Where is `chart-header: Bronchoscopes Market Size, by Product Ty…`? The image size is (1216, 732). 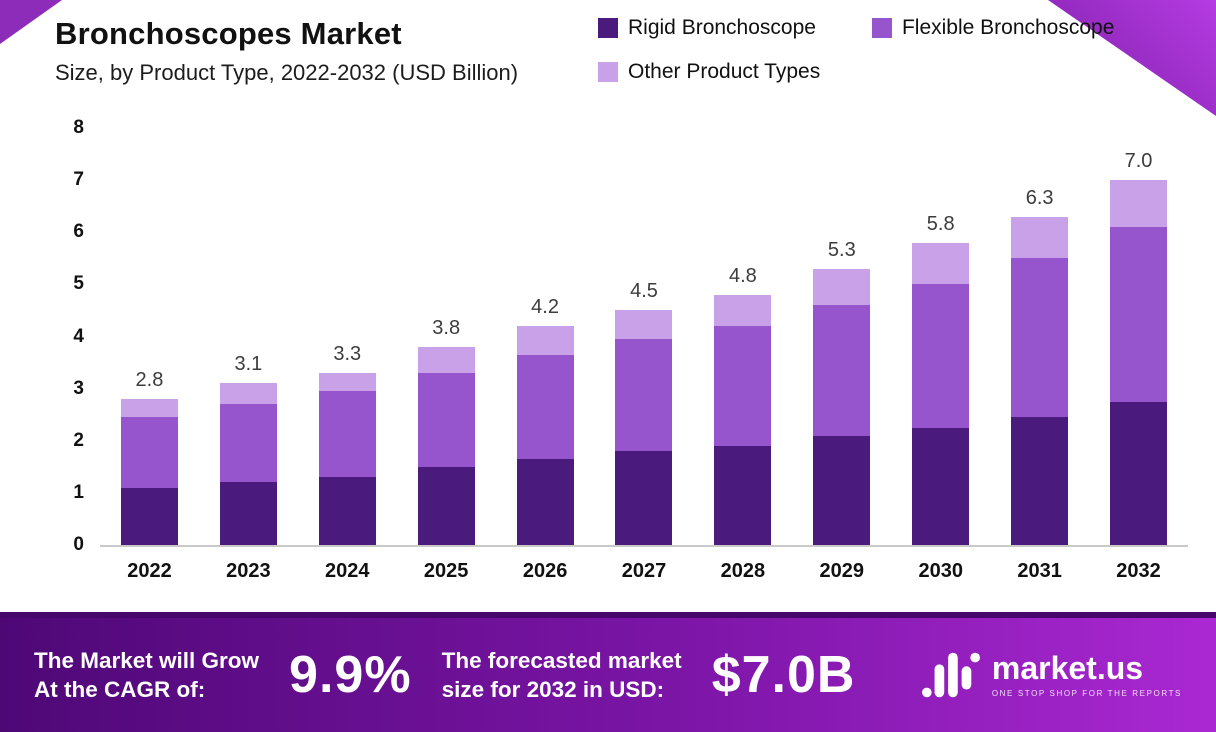 chart-header: Bronchoscopes Market Size, by Product Ty… is located at coordinates (286, 51).